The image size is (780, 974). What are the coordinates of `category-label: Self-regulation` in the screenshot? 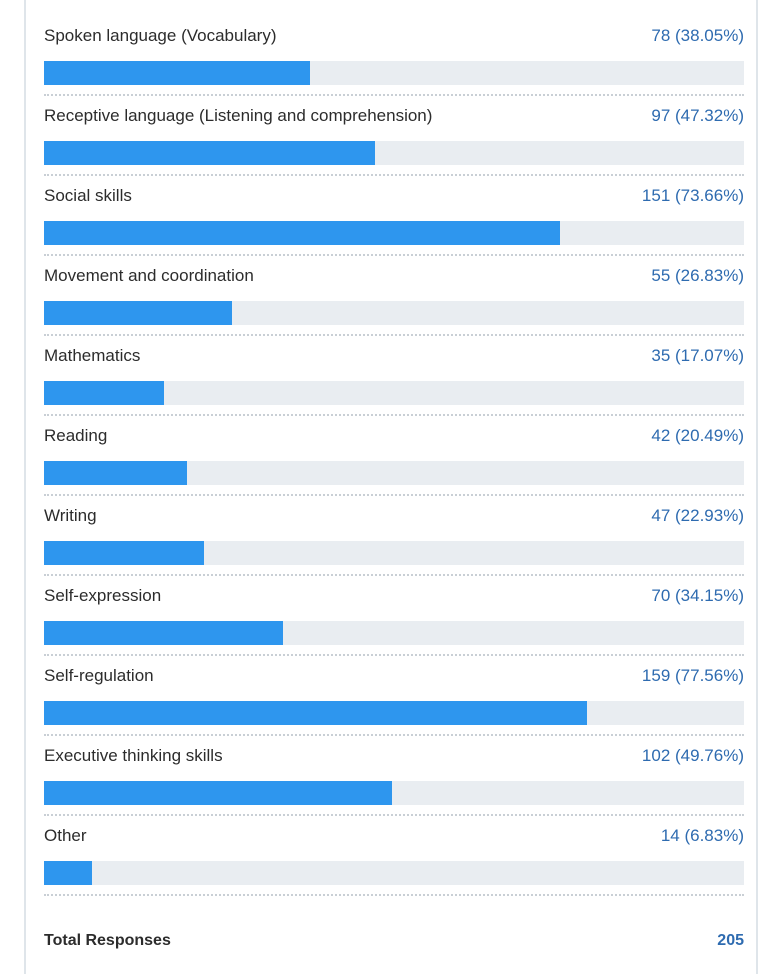 It's located at (99, 675).